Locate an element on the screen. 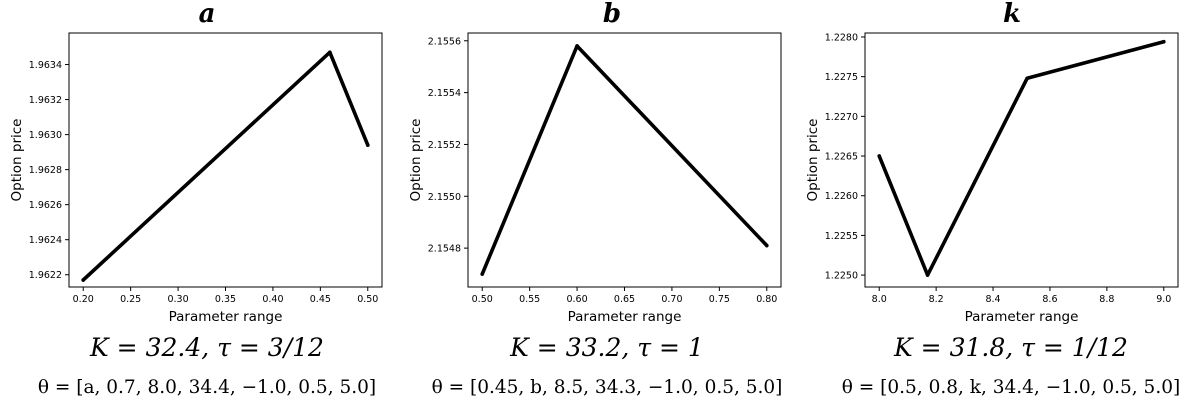 Image resolution: width=1184 pixels, height=406 pixels. y-tick-label: 1.2270 is located at coordinates (841, 117).